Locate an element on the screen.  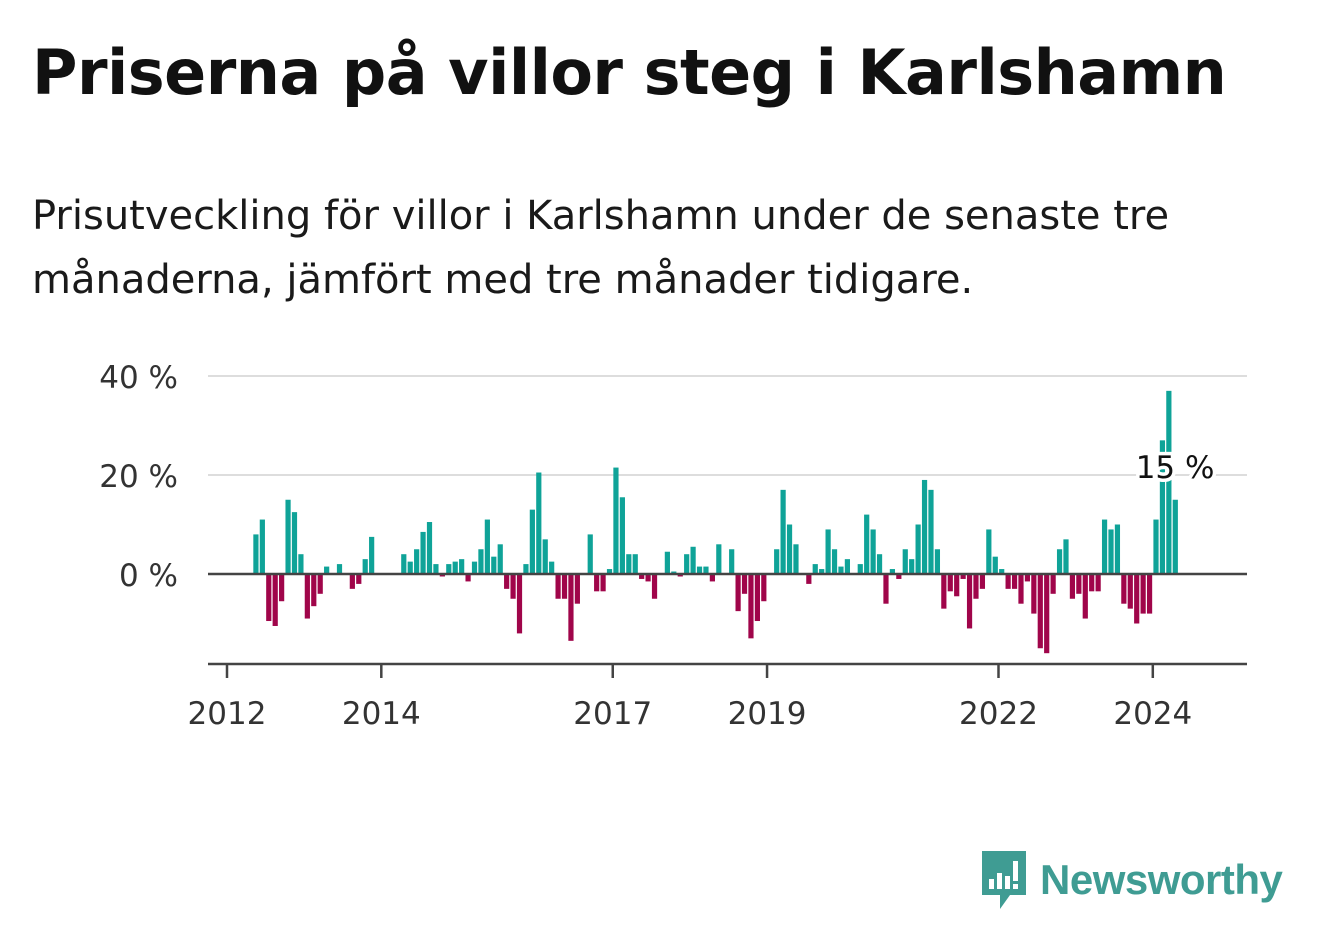
x-tick-label: 2012 is located at coordinates (227, 714).